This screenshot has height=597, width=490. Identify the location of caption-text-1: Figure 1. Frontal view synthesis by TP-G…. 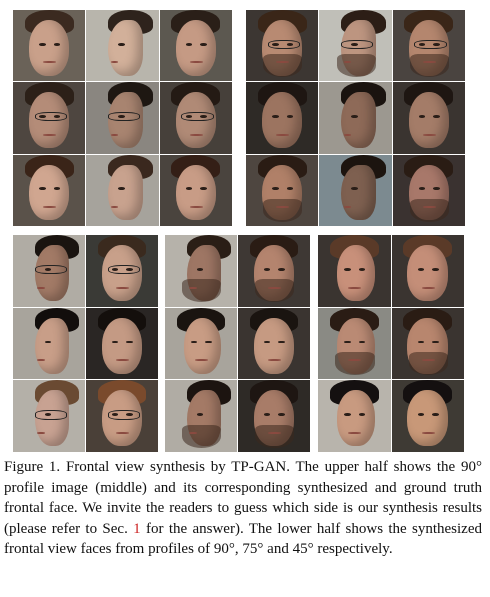
(243, 498).